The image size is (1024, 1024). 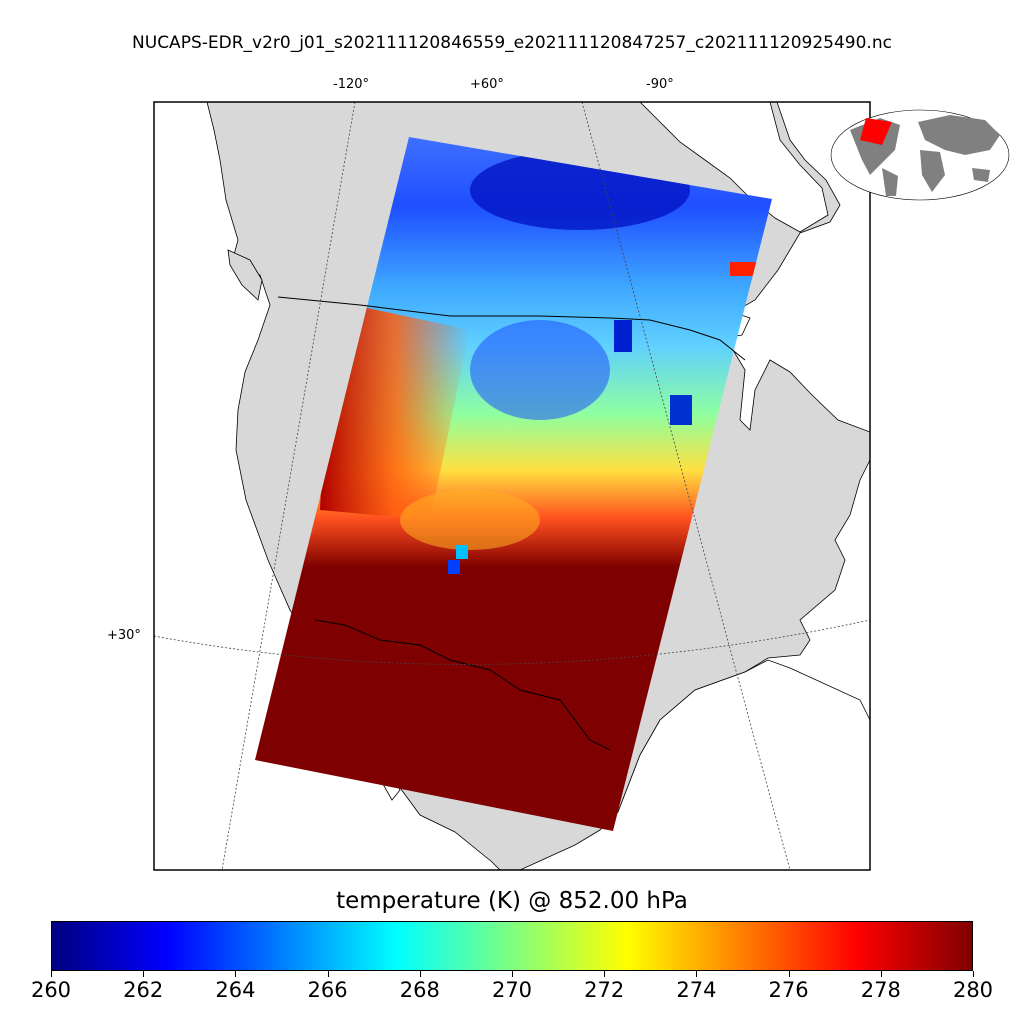 I want to click on colorbar-tick-label: 262, so click(x=143, y=990).